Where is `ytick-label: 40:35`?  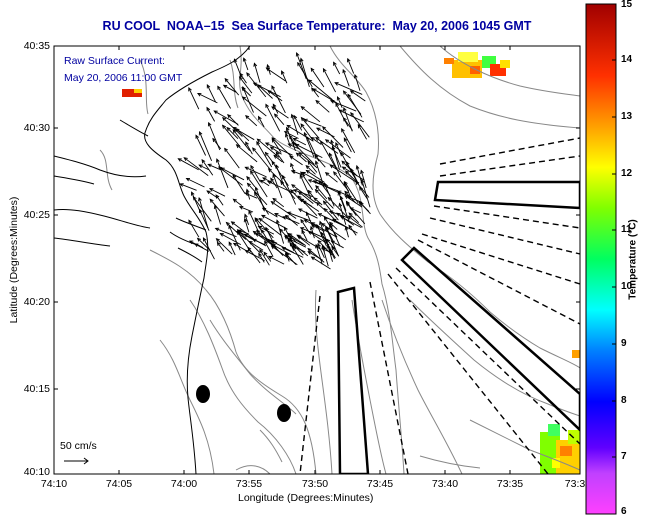 ytick-label: 40:35 is located at coordinates (36, 46).